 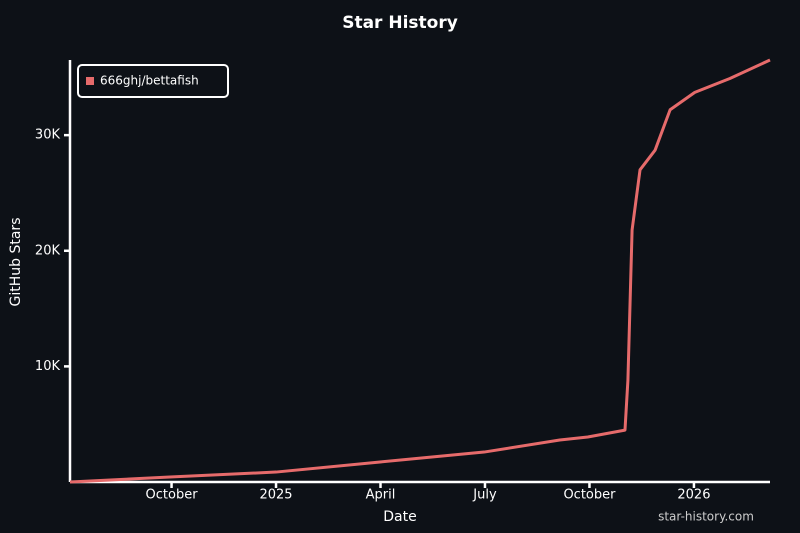 I want to click on x-tick-label: 2026, so click(x=693, y=495).